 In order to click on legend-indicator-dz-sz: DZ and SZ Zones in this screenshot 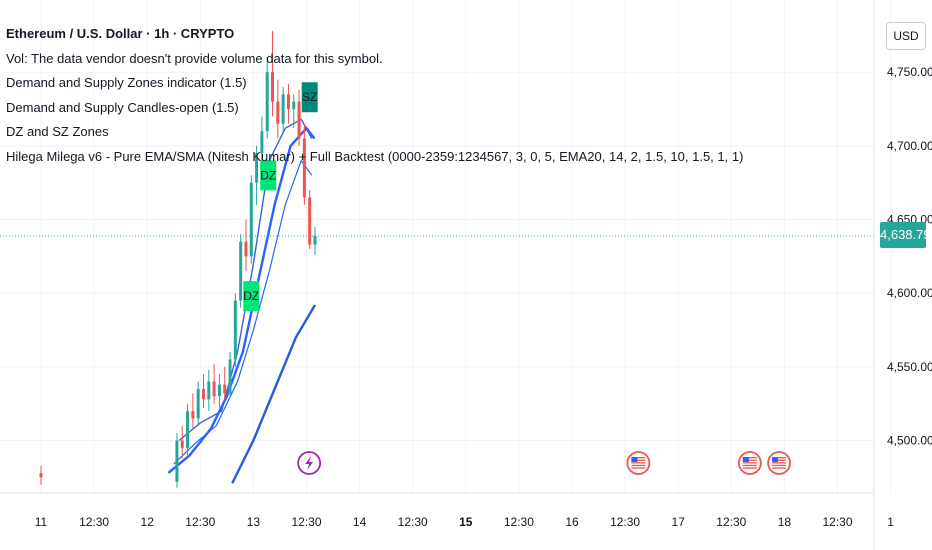, I will do `click(57, 131)`.